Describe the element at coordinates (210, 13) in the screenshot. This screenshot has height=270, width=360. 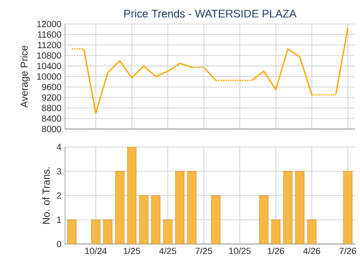
I see `chart-title: Price Trends - WATERSIDE PLAZA` at that location.